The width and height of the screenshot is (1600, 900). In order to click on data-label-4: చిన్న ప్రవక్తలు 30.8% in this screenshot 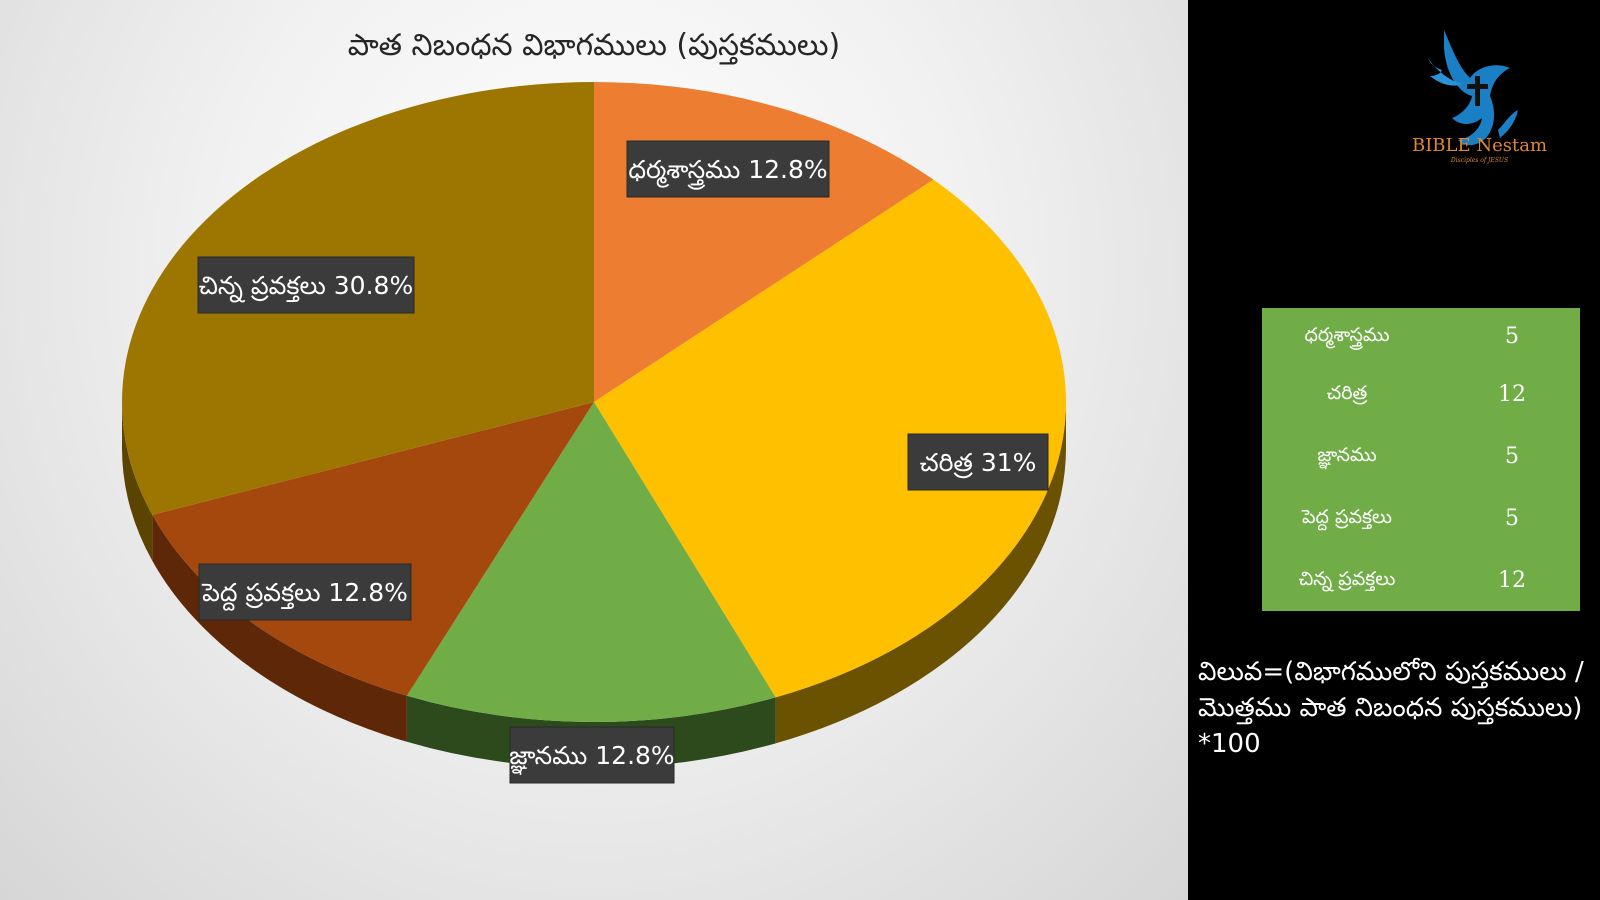, I will do `click(306, 285)`.